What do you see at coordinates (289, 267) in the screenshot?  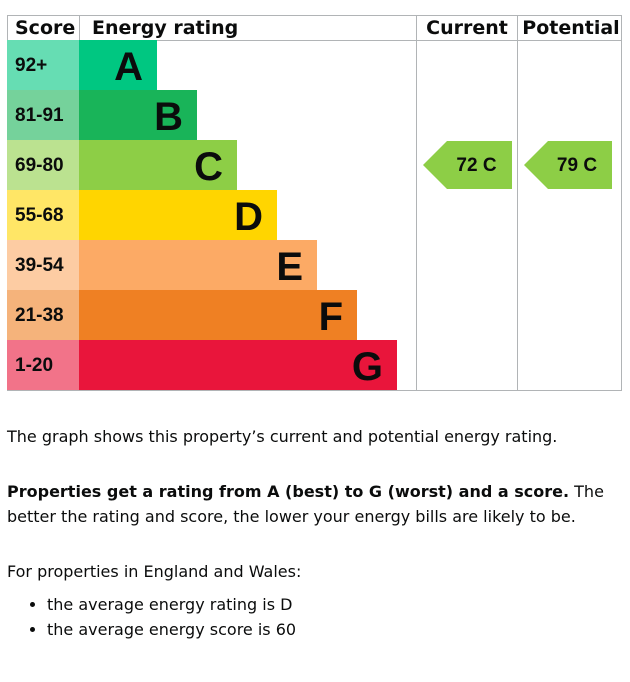 I see `band-letter-e: E` at bounding box center [289, 267].